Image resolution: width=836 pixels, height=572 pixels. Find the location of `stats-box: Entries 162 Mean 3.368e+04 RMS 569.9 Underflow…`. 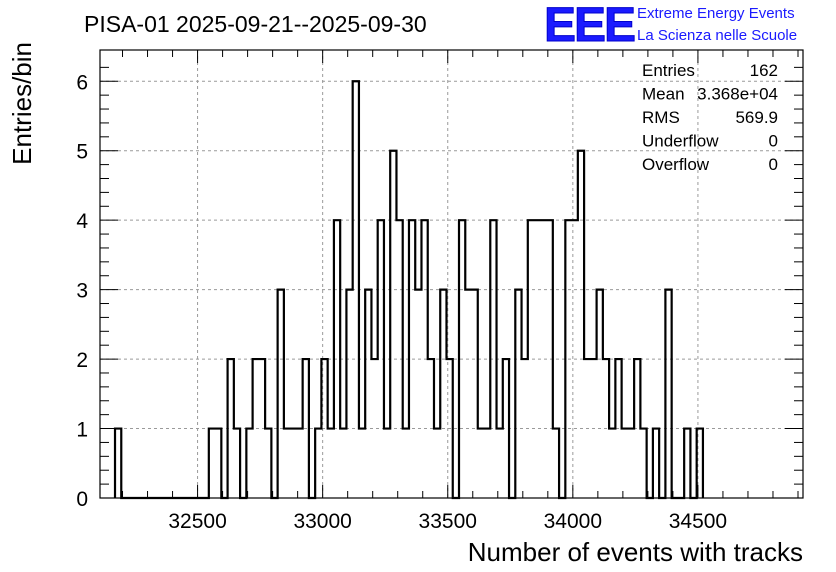

stats-box: Entries 162 Mean 3.368e+04 RMS 569.9 Underflow… is located at coordinates (710, 117).